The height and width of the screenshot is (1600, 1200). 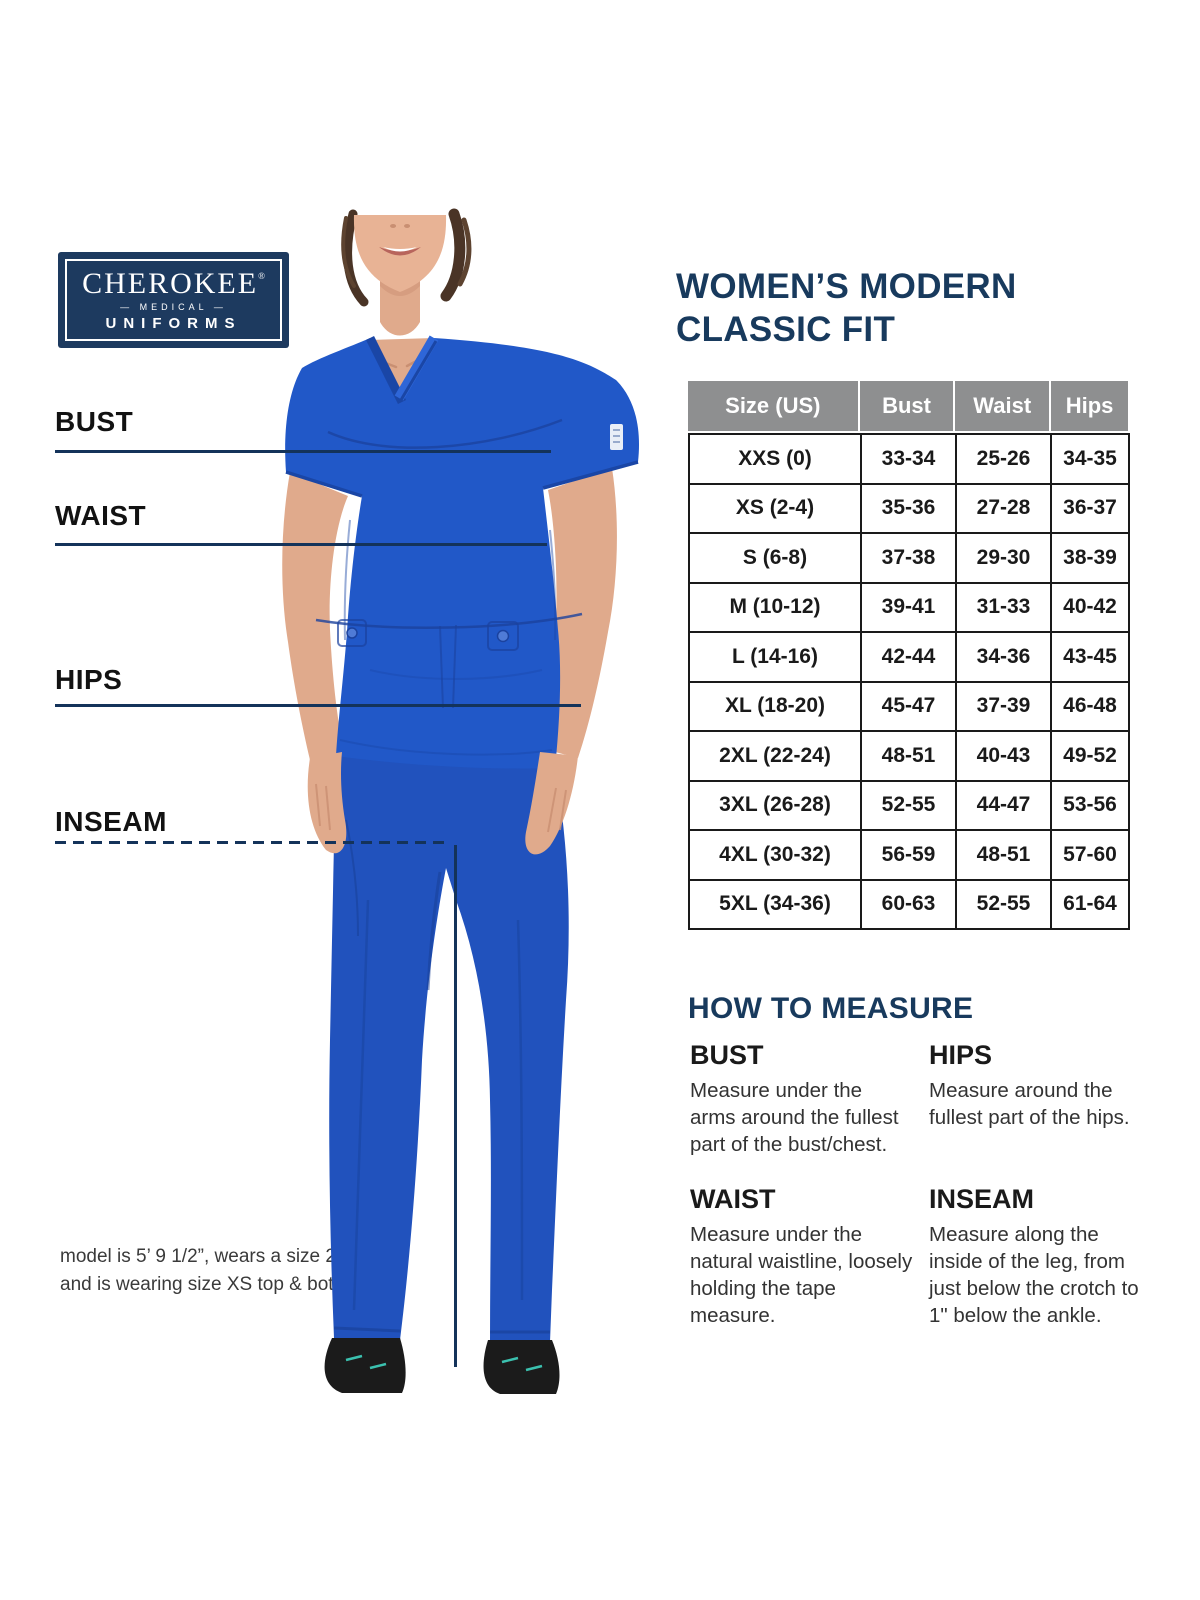 I want to click on table-row: M (10-12) 39-41 31-33 40-42, so click(x=909, y=607).